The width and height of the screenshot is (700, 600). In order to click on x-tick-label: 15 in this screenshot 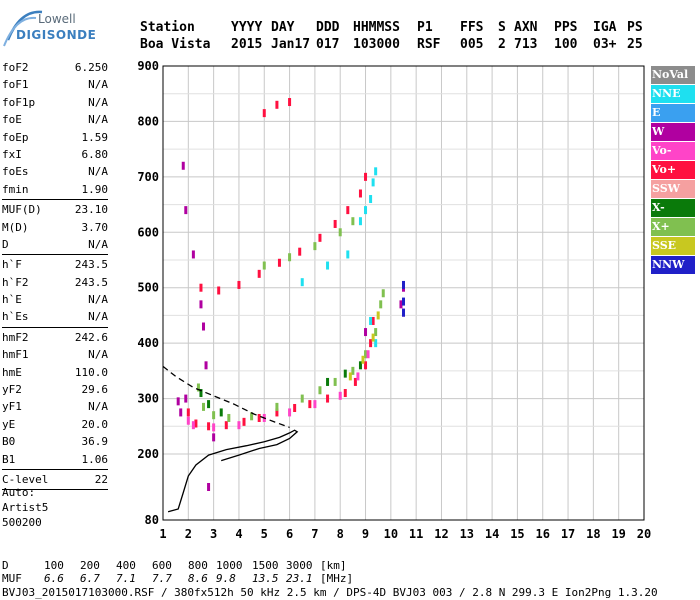, I will do `click(517, 534)`.